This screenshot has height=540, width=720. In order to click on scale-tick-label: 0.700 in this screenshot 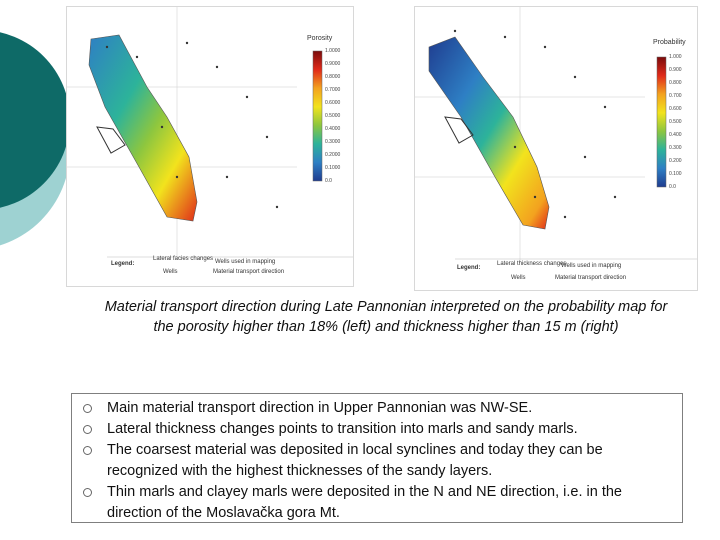, I will do `click(675, 96)`.